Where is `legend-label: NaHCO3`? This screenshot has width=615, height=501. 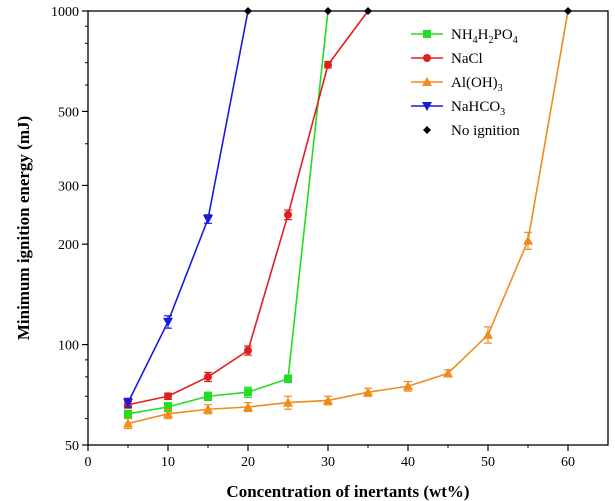
legend-label: NaHCO3 is located at coordinates (478, 108).